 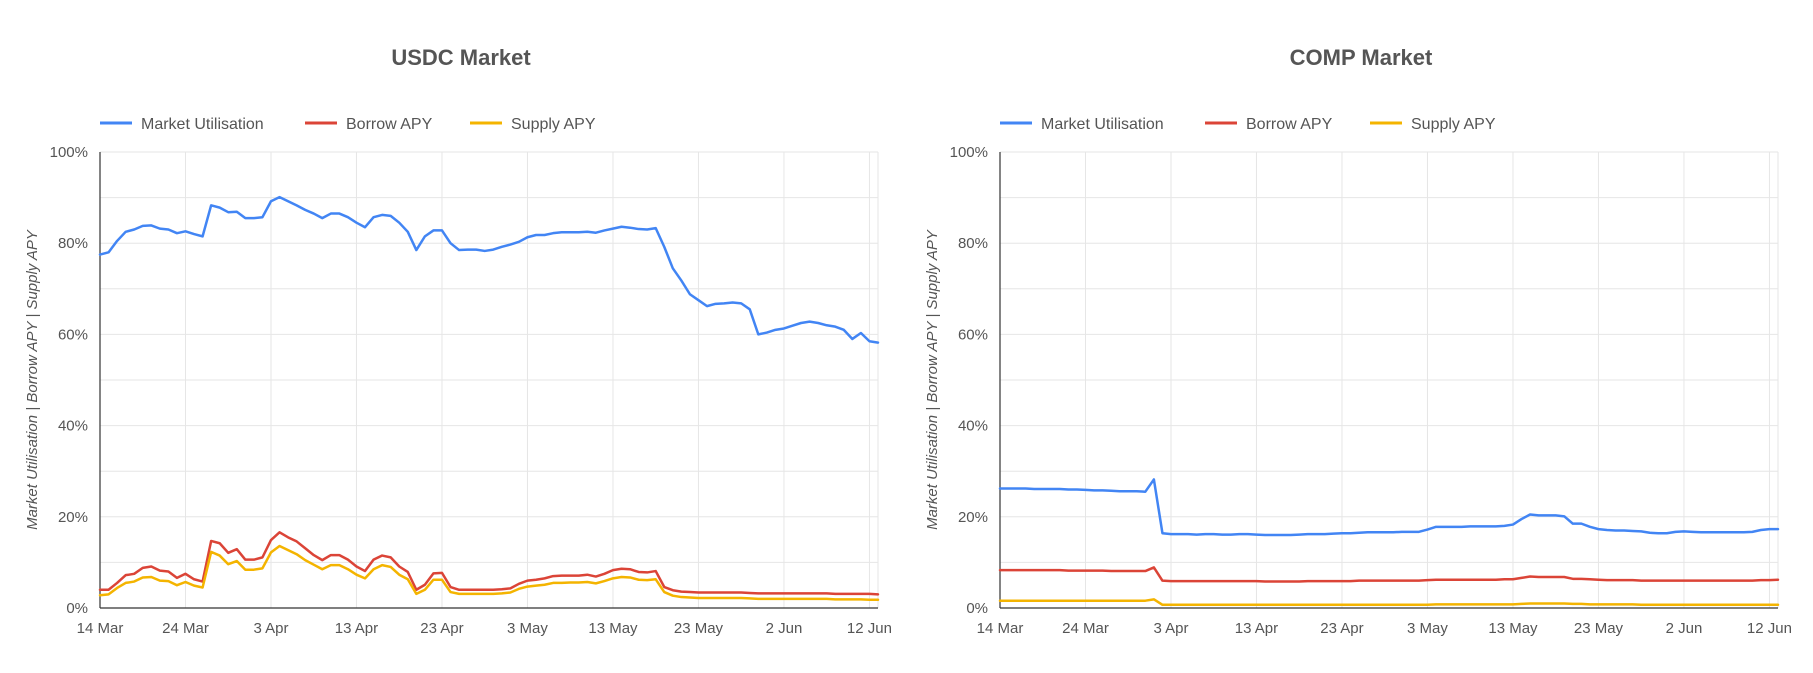 What do you see at coordinates (1361, 57) in the screenshot?
I see `chart-title: COMP Market` at bounding box center [1361, 57].